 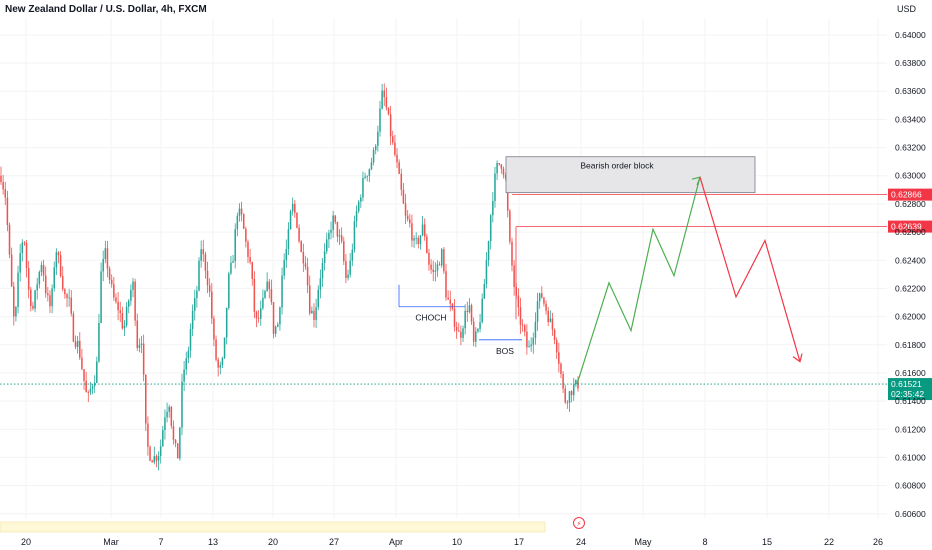 What do you see at coordinates (396, 542) in the screenshot?
I see `x-tick-label: Apr` at bounding box center [396, 542].